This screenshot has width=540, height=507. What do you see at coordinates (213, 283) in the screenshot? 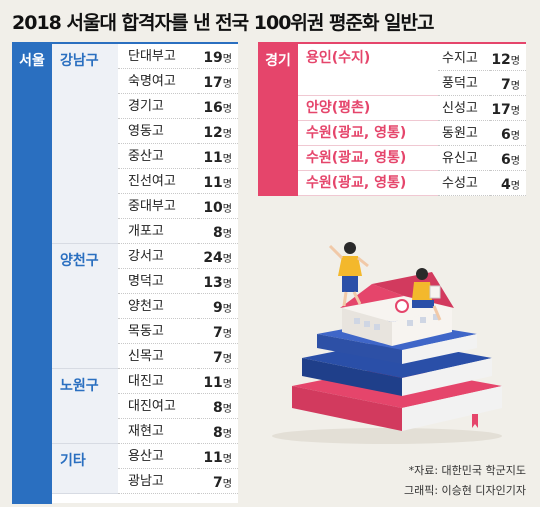
I see `count-value: 13` at bounding box center [213, 283].